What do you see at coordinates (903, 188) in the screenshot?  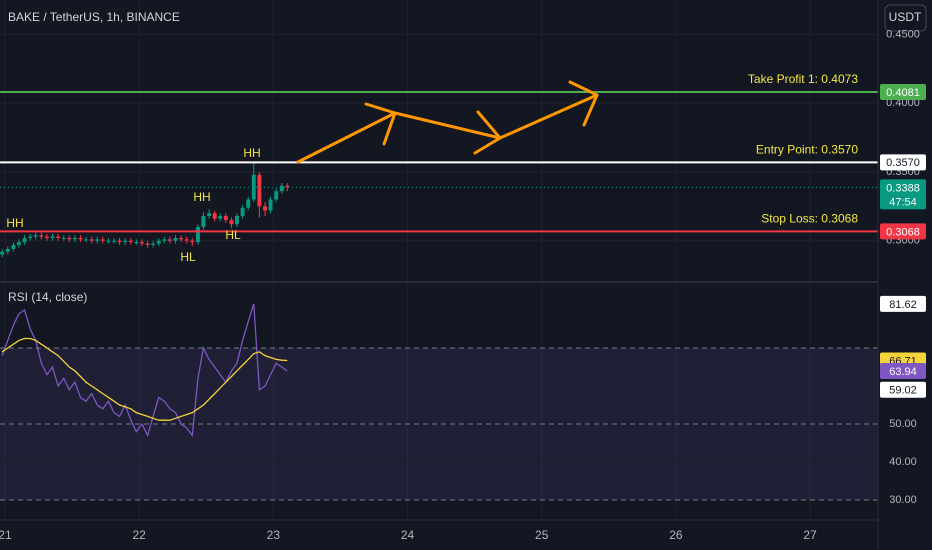 I see `current-price: 0.3388` at bounding box center [903, 188].